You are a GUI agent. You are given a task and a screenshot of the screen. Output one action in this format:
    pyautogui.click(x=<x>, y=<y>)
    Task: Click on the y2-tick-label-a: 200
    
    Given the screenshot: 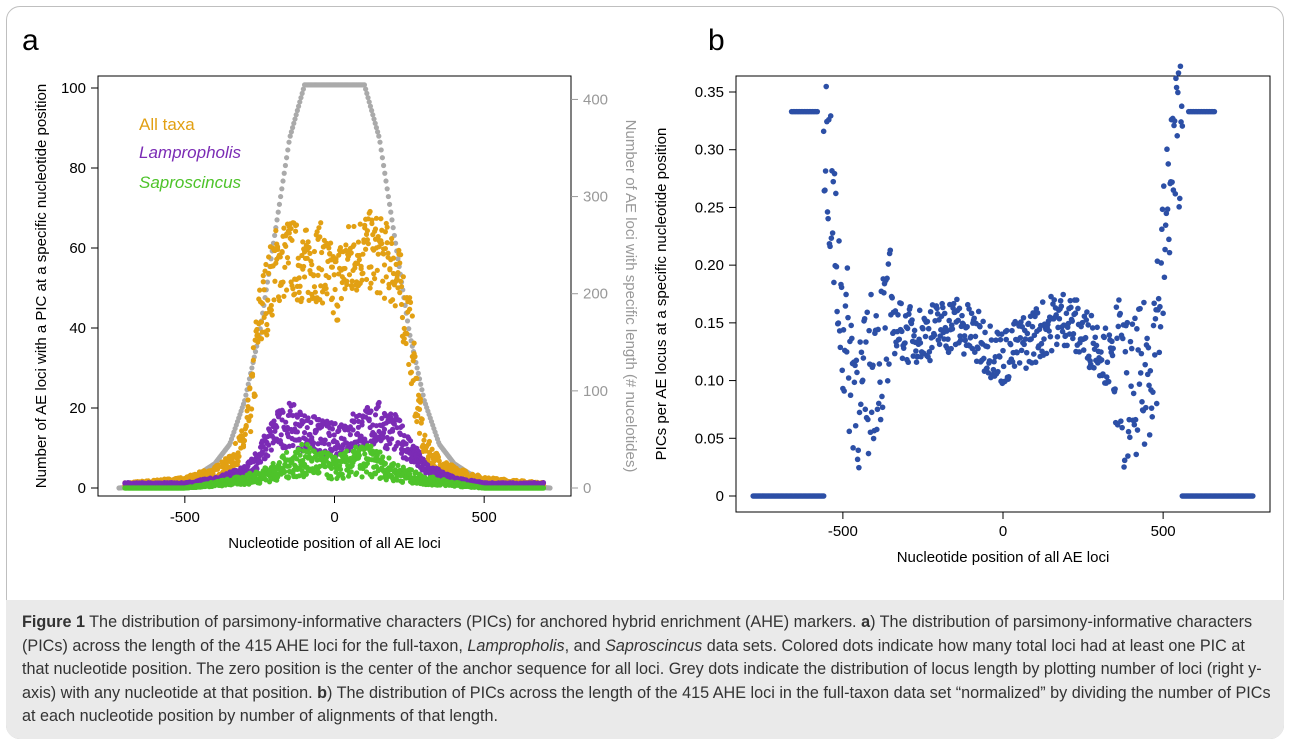 What is the action you would take?
    pyautogui.click(x=595, y=294)
    